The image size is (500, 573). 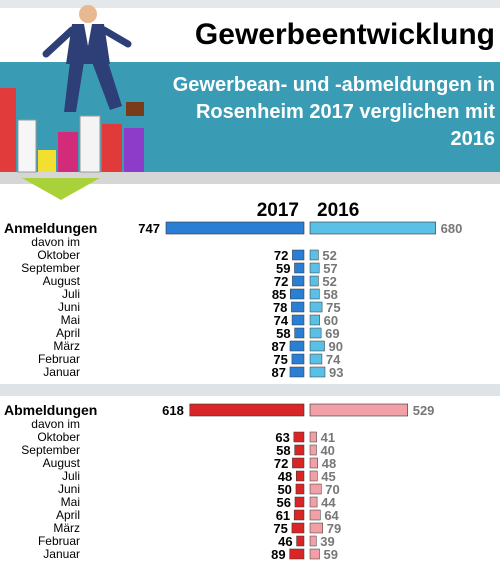 What do you see at coordinates (331, 320) in the screenshot?
I see `value-2016-anmeldungen: 60` at bounding box center [331, 320].